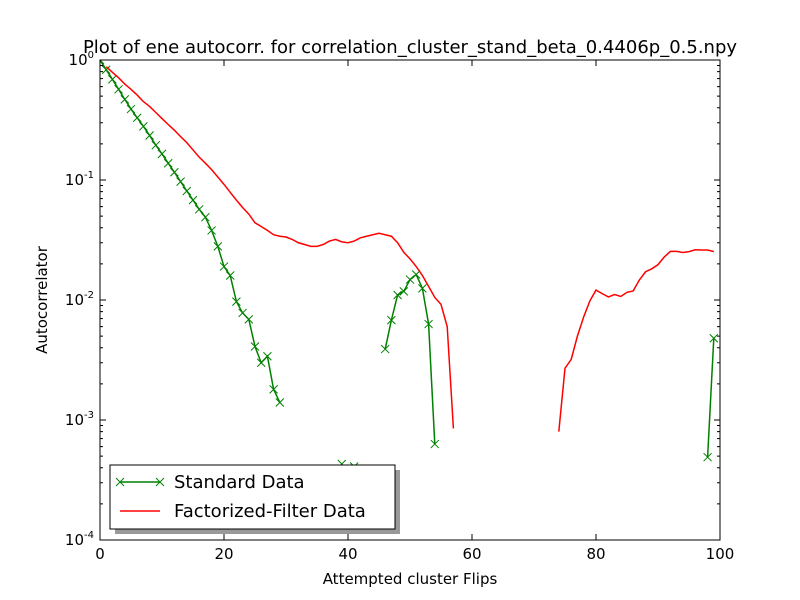 The height and width of the screenshot is (600, 800). What do you see at coordinates (595, 554) in the screenshot?
I see `x-tick-label: 80` at bounding box center [595, 554].